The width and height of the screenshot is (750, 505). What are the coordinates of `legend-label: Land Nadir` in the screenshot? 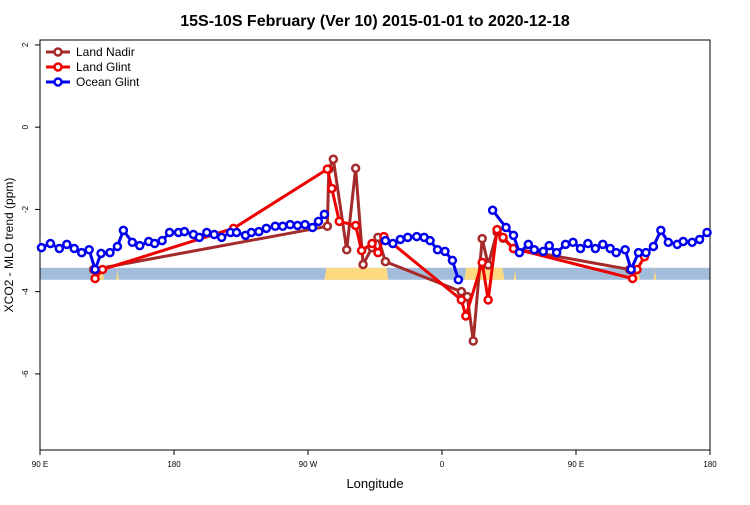 It's located at (105, 52).